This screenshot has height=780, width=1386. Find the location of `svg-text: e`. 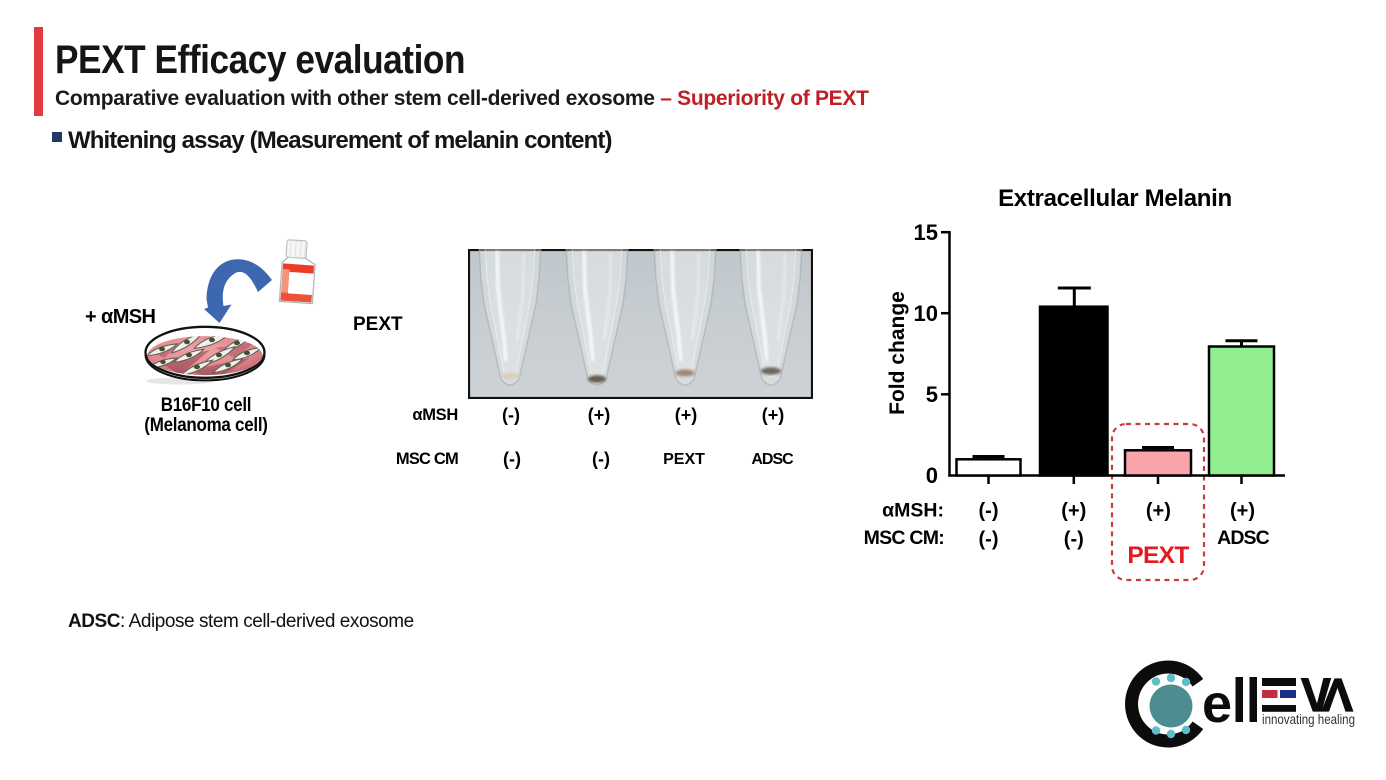

svg-text: e is located at coordinates (1217, 704).